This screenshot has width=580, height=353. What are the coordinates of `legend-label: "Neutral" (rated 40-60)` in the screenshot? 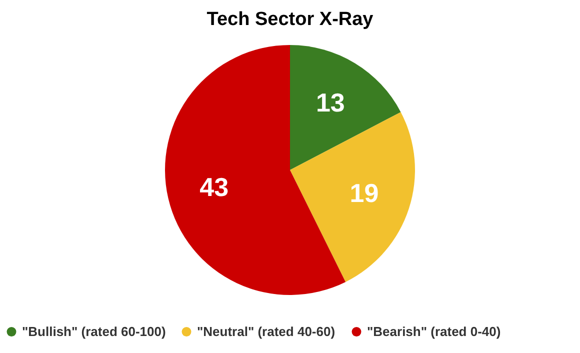 It's located at (266, 331).